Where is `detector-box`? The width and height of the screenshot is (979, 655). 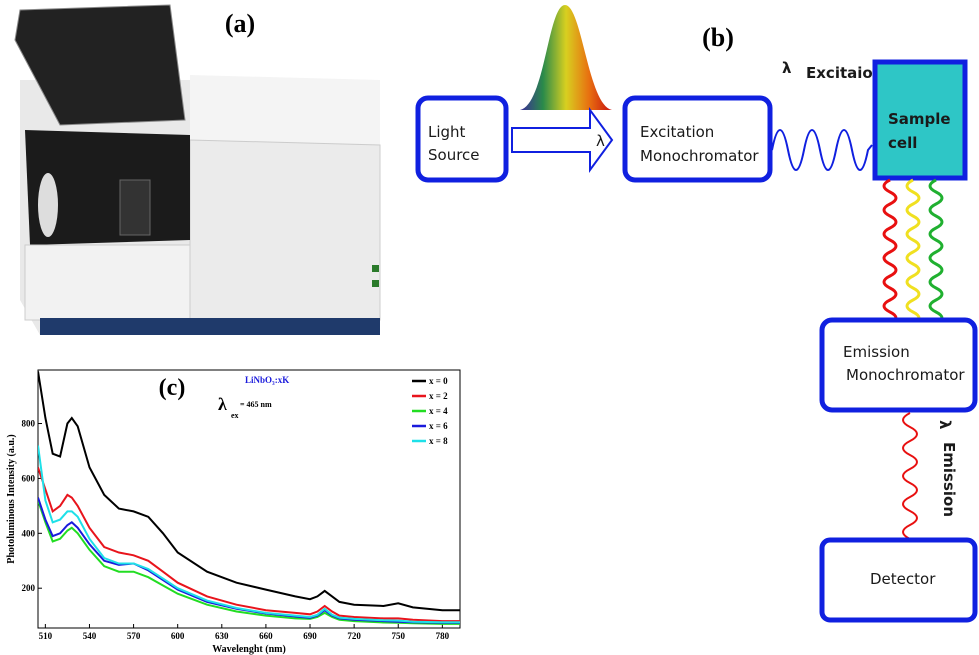 detector-box is located at coordinates (898, 580).